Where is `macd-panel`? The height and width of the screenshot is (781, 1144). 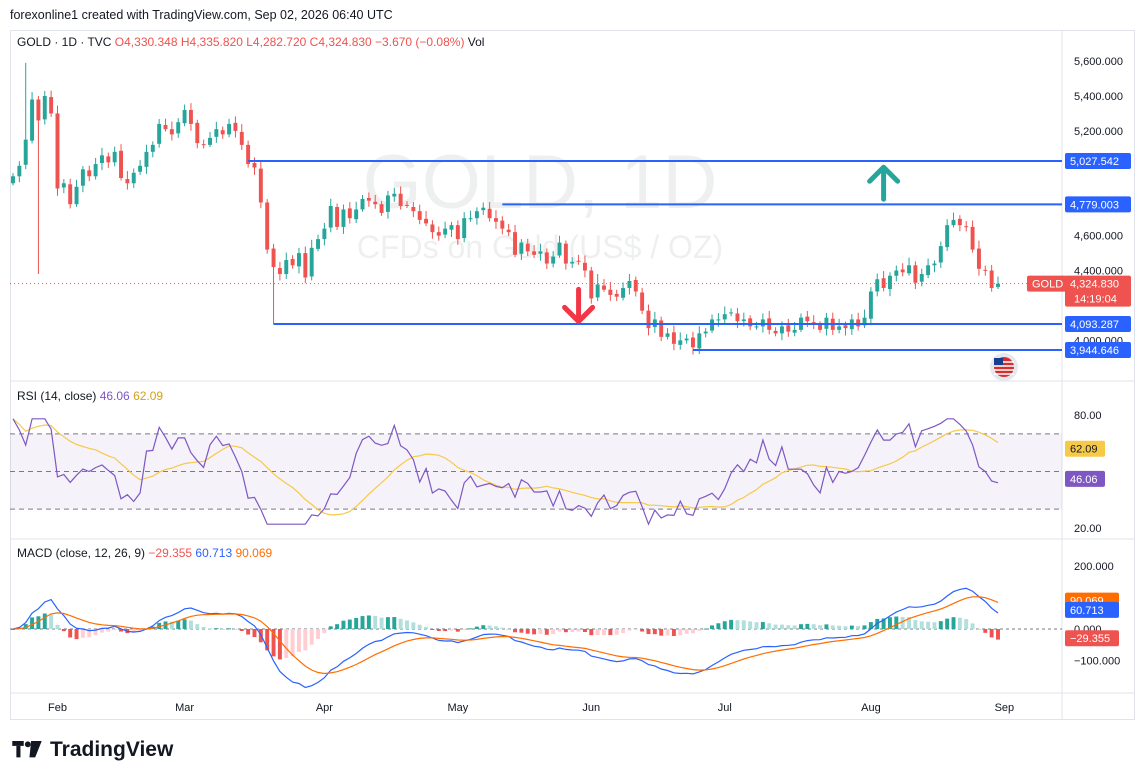
macd-panel is located at coordinates (536, 638).